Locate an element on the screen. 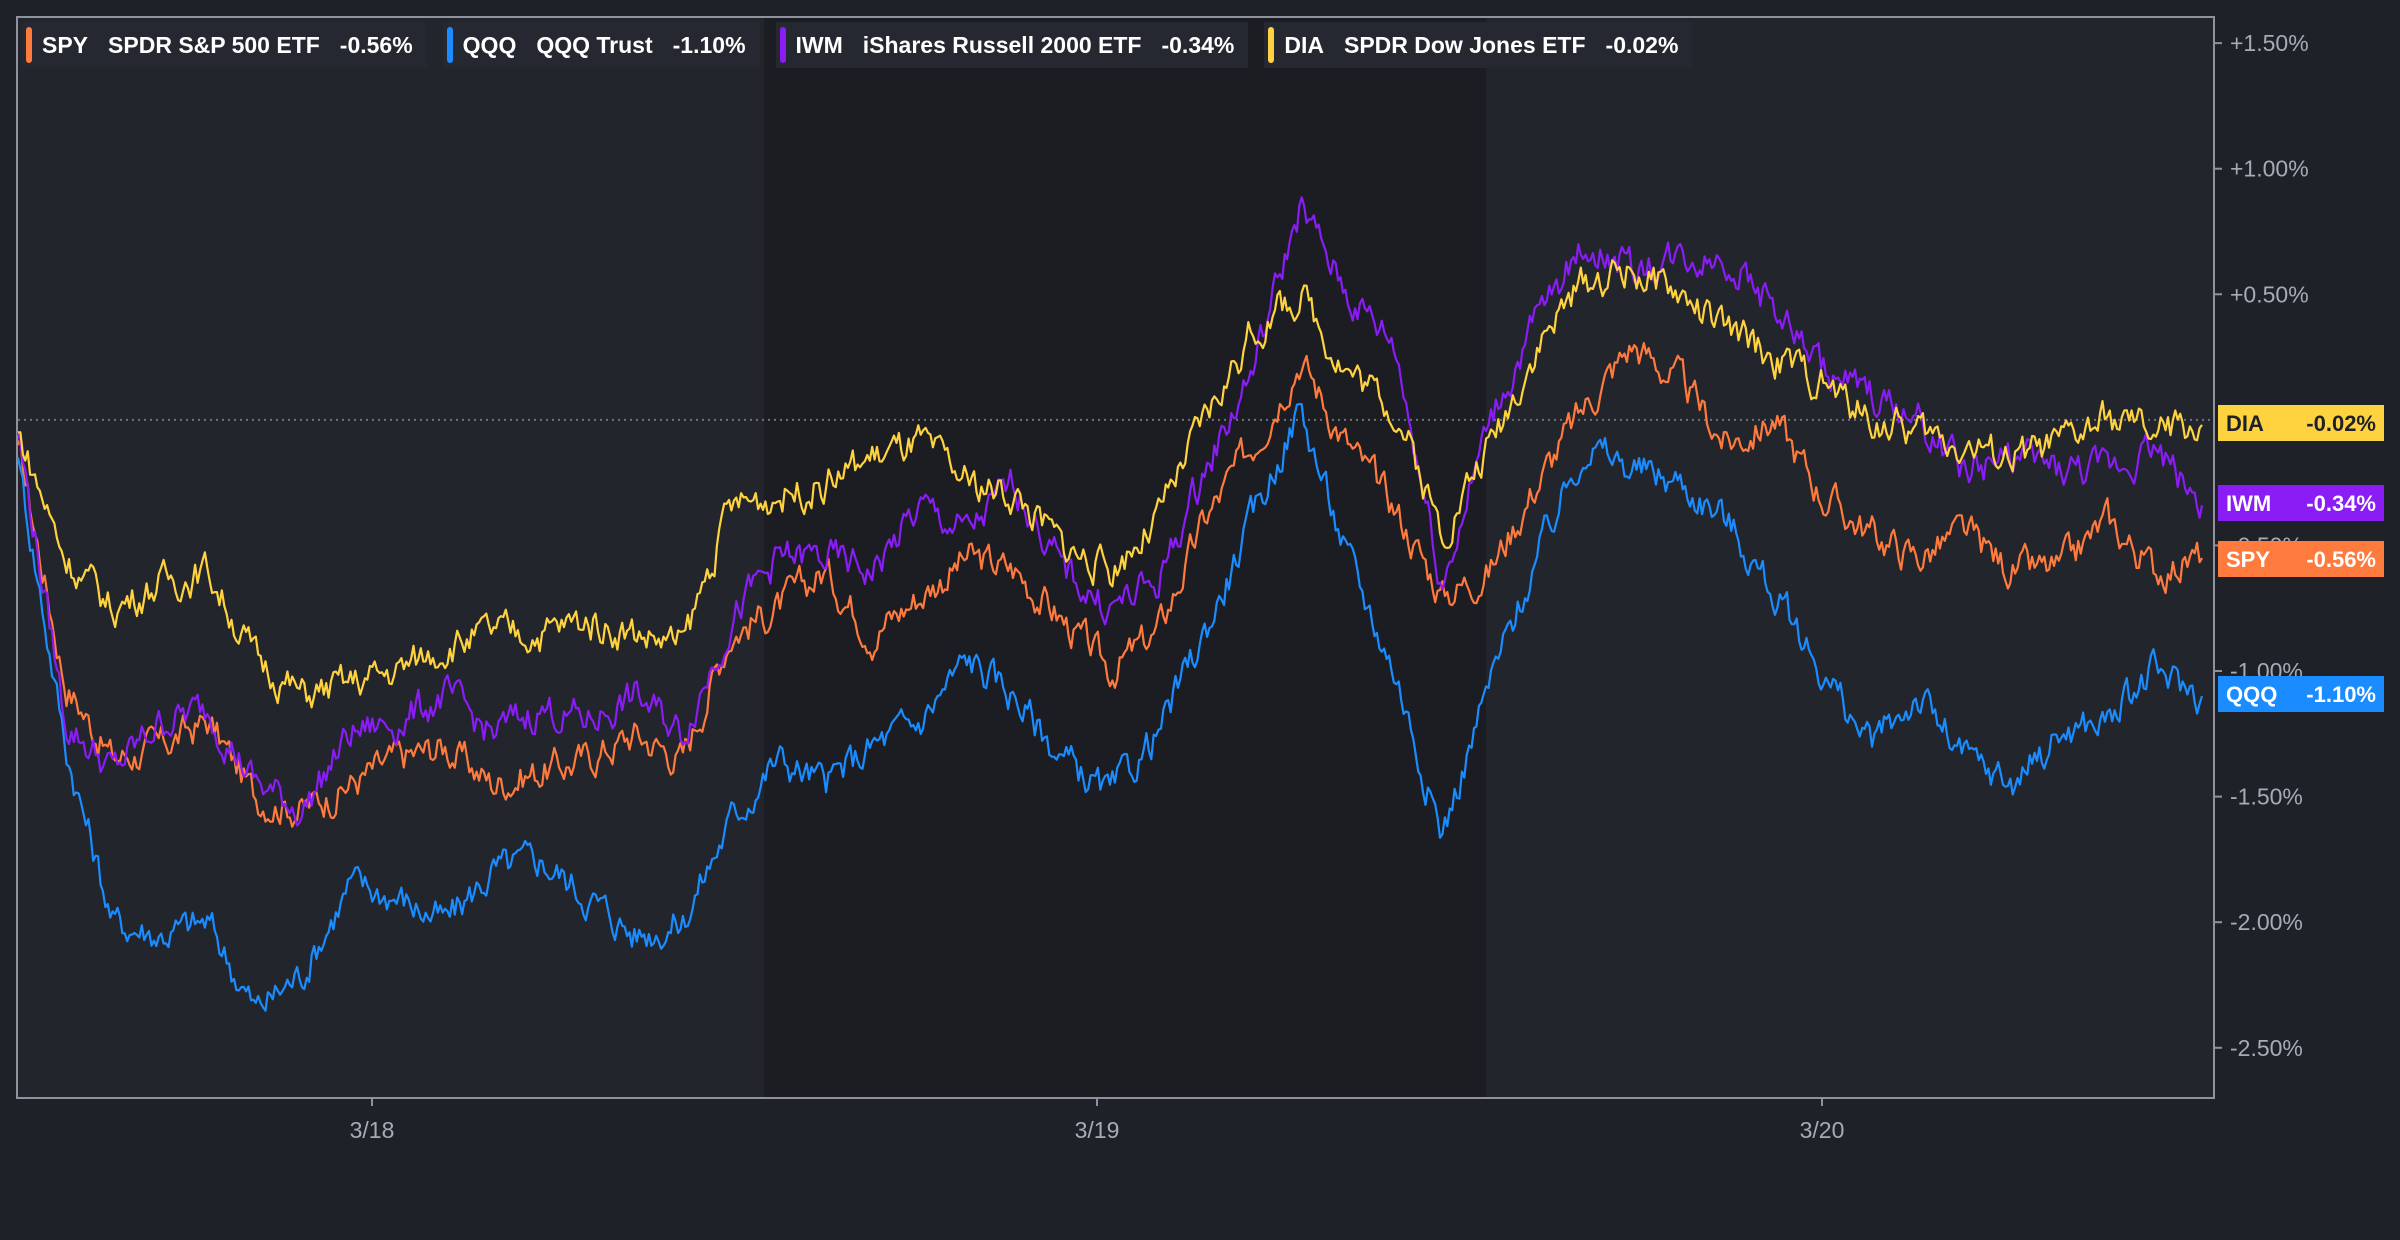  value-tag-change: -0.56% is located at coordinates (2341, 559).